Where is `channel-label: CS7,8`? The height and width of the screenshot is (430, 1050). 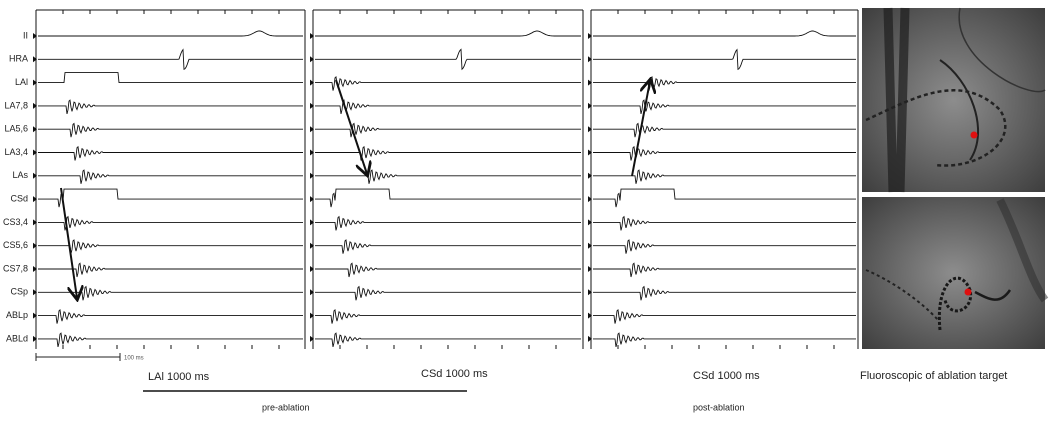 channel-label: CS7,8 is located at coordinates (15, 268).